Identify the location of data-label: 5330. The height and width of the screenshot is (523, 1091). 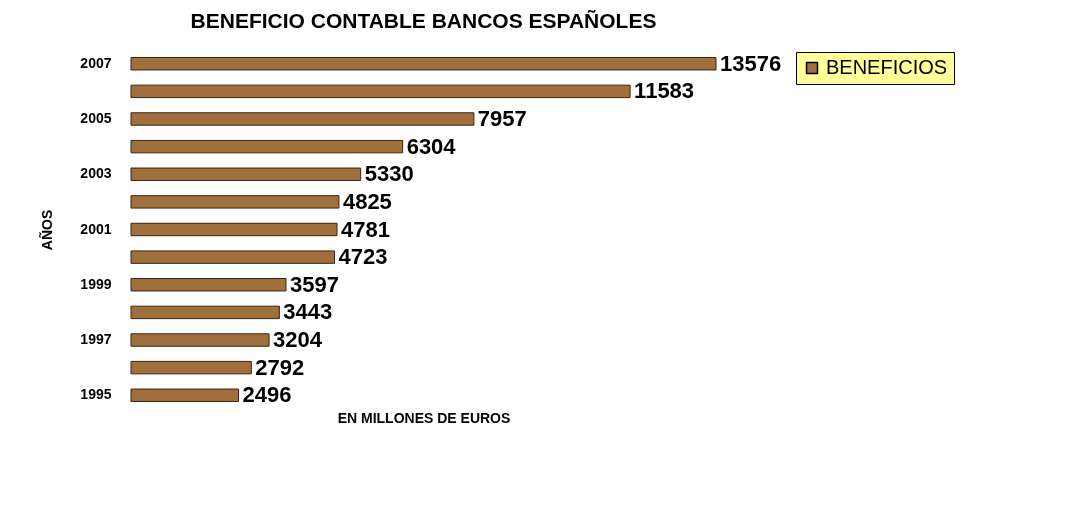
(389, 174).